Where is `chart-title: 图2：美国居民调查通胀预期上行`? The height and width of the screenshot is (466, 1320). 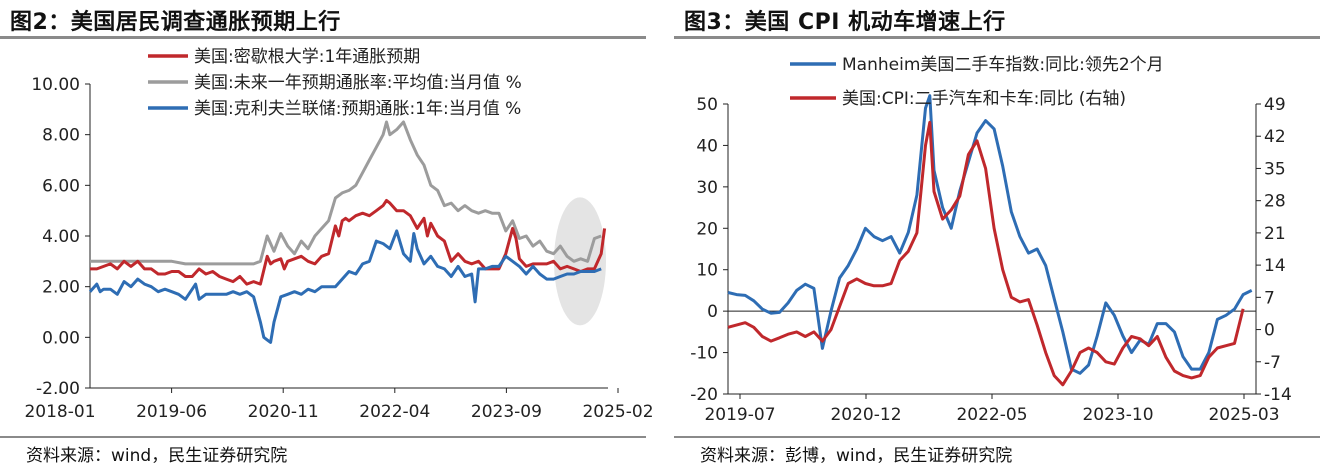
chart-title: 图2：美国居民调查通胀预期上行 is located at coordinates (175, 22).